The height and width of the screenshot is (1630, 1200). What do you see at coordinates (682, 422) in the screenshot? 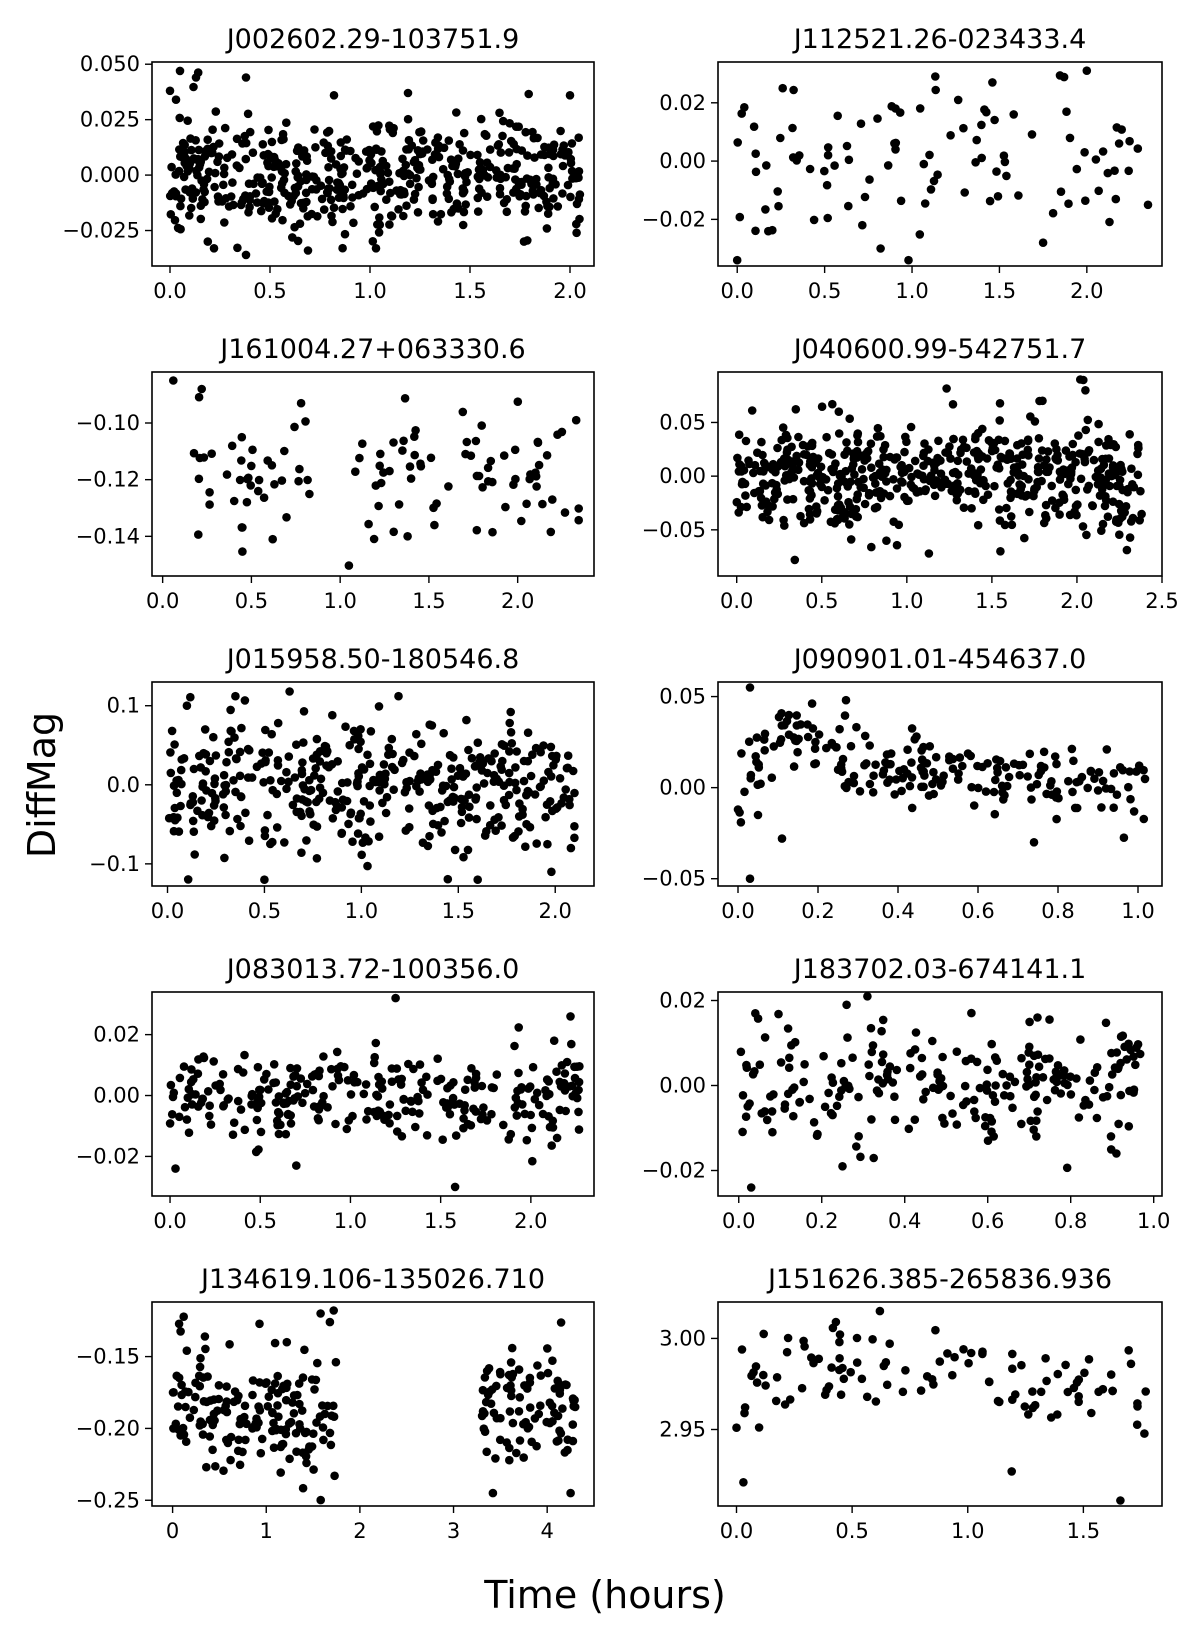
I see `y-tick-label: 0.05` at bounding box center [682, 422].